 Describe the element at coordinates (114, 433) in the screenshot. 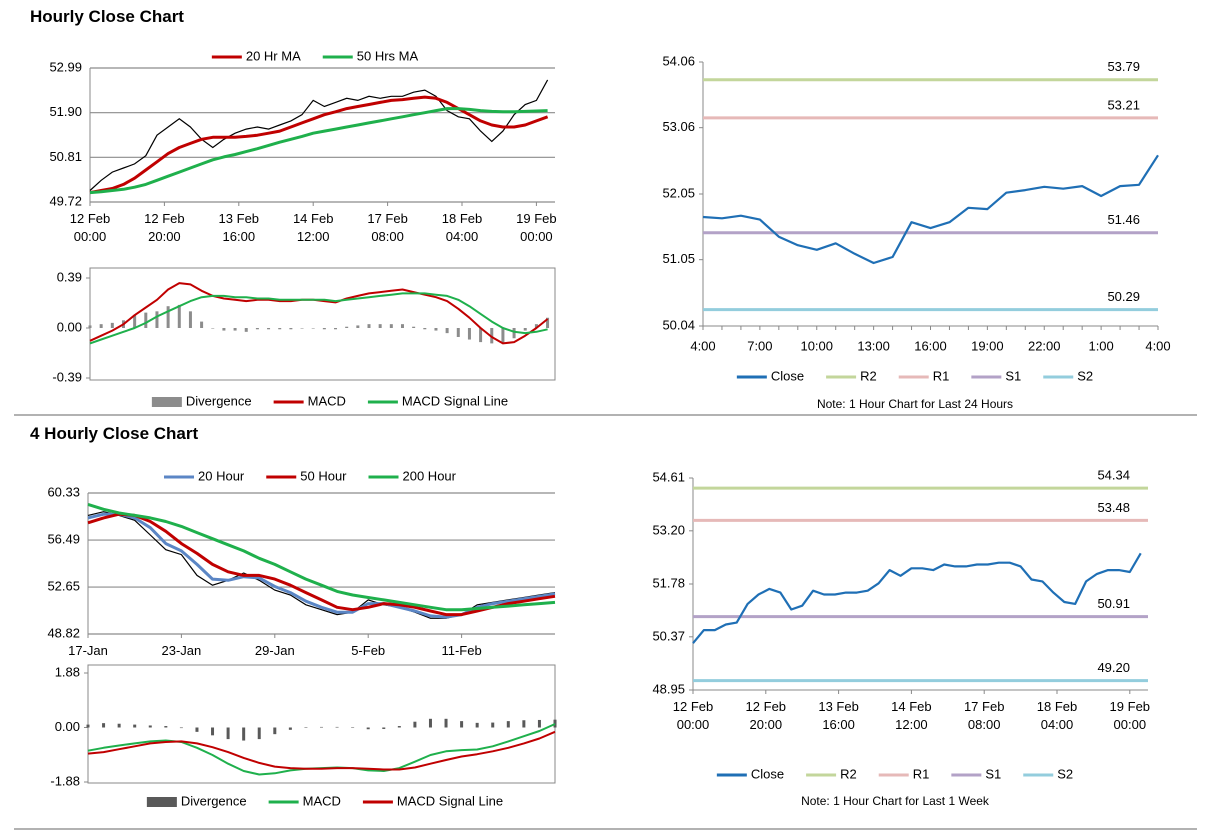

I see `section-title: 4 Hourly Close Chart` at that location.